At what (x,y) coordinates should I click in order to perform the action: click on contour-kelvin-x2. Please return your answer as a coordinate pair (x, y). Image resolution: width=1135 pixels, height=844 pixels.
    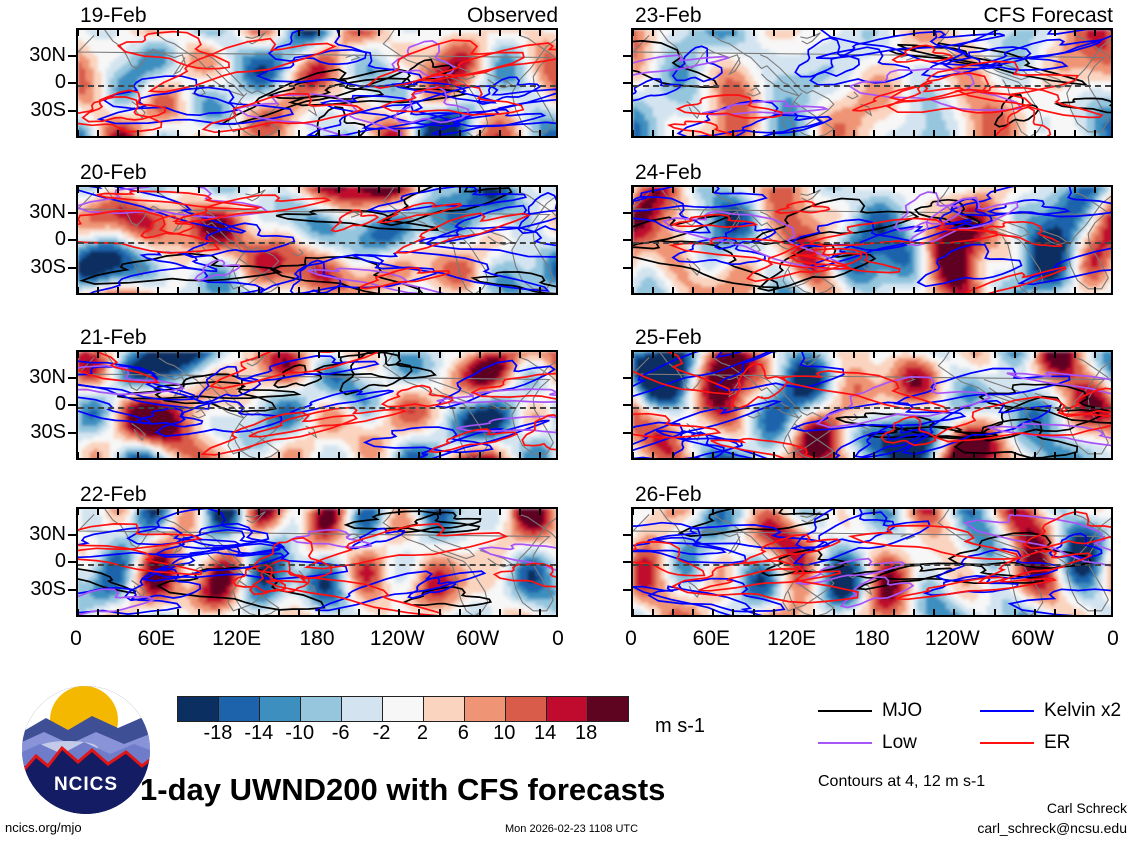
    Looking at the image, I should click on (872, 83).